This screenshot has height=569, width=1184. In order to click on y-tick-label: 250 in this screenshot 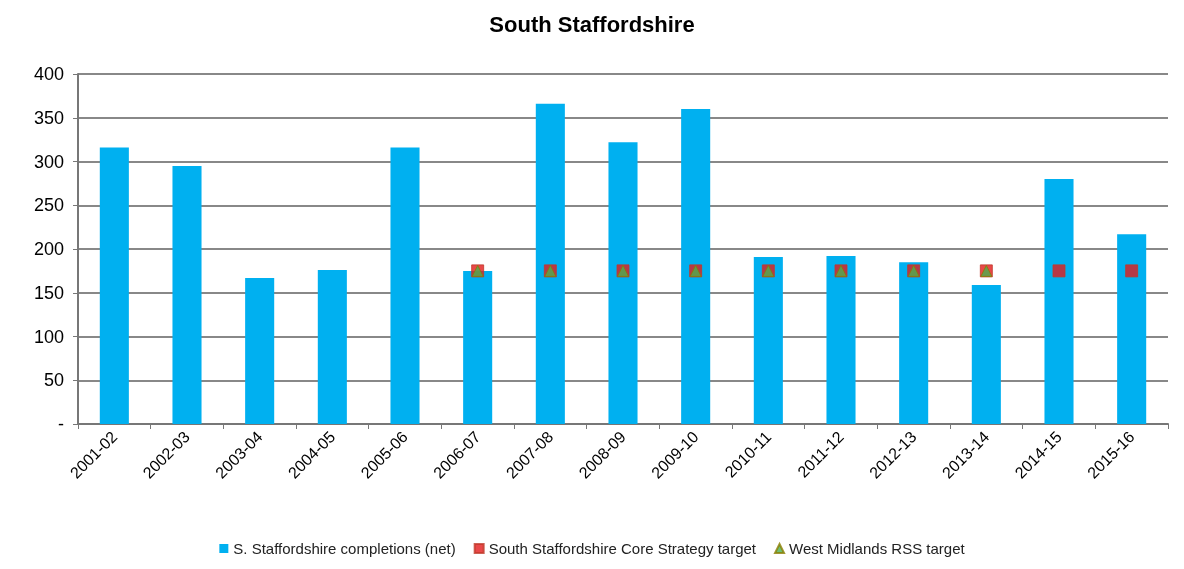, I will do `click(48, 205)`.